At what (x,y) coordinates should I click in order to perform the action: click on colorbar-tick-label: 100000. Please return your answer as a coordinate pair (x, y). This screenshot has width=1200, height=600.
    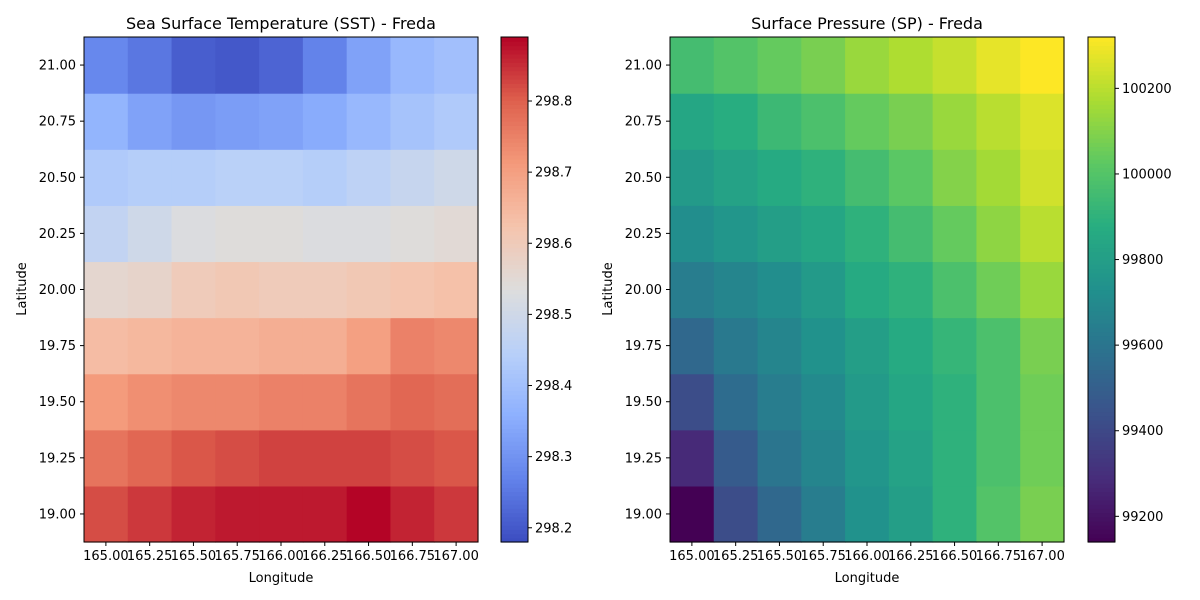
    Looking at the image, I should click on (1147, 174).